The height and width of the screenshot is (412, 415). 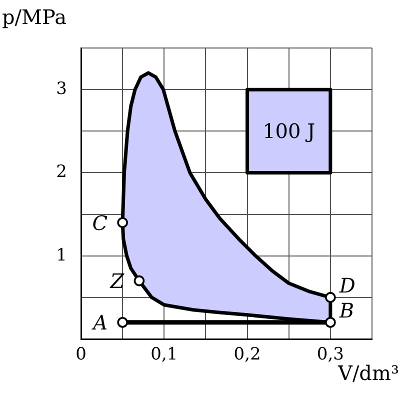 What do you see at coordinates (61, 172) in the screenshot?
I see `y-tick-label: 2` at bounding box center [61, 172].